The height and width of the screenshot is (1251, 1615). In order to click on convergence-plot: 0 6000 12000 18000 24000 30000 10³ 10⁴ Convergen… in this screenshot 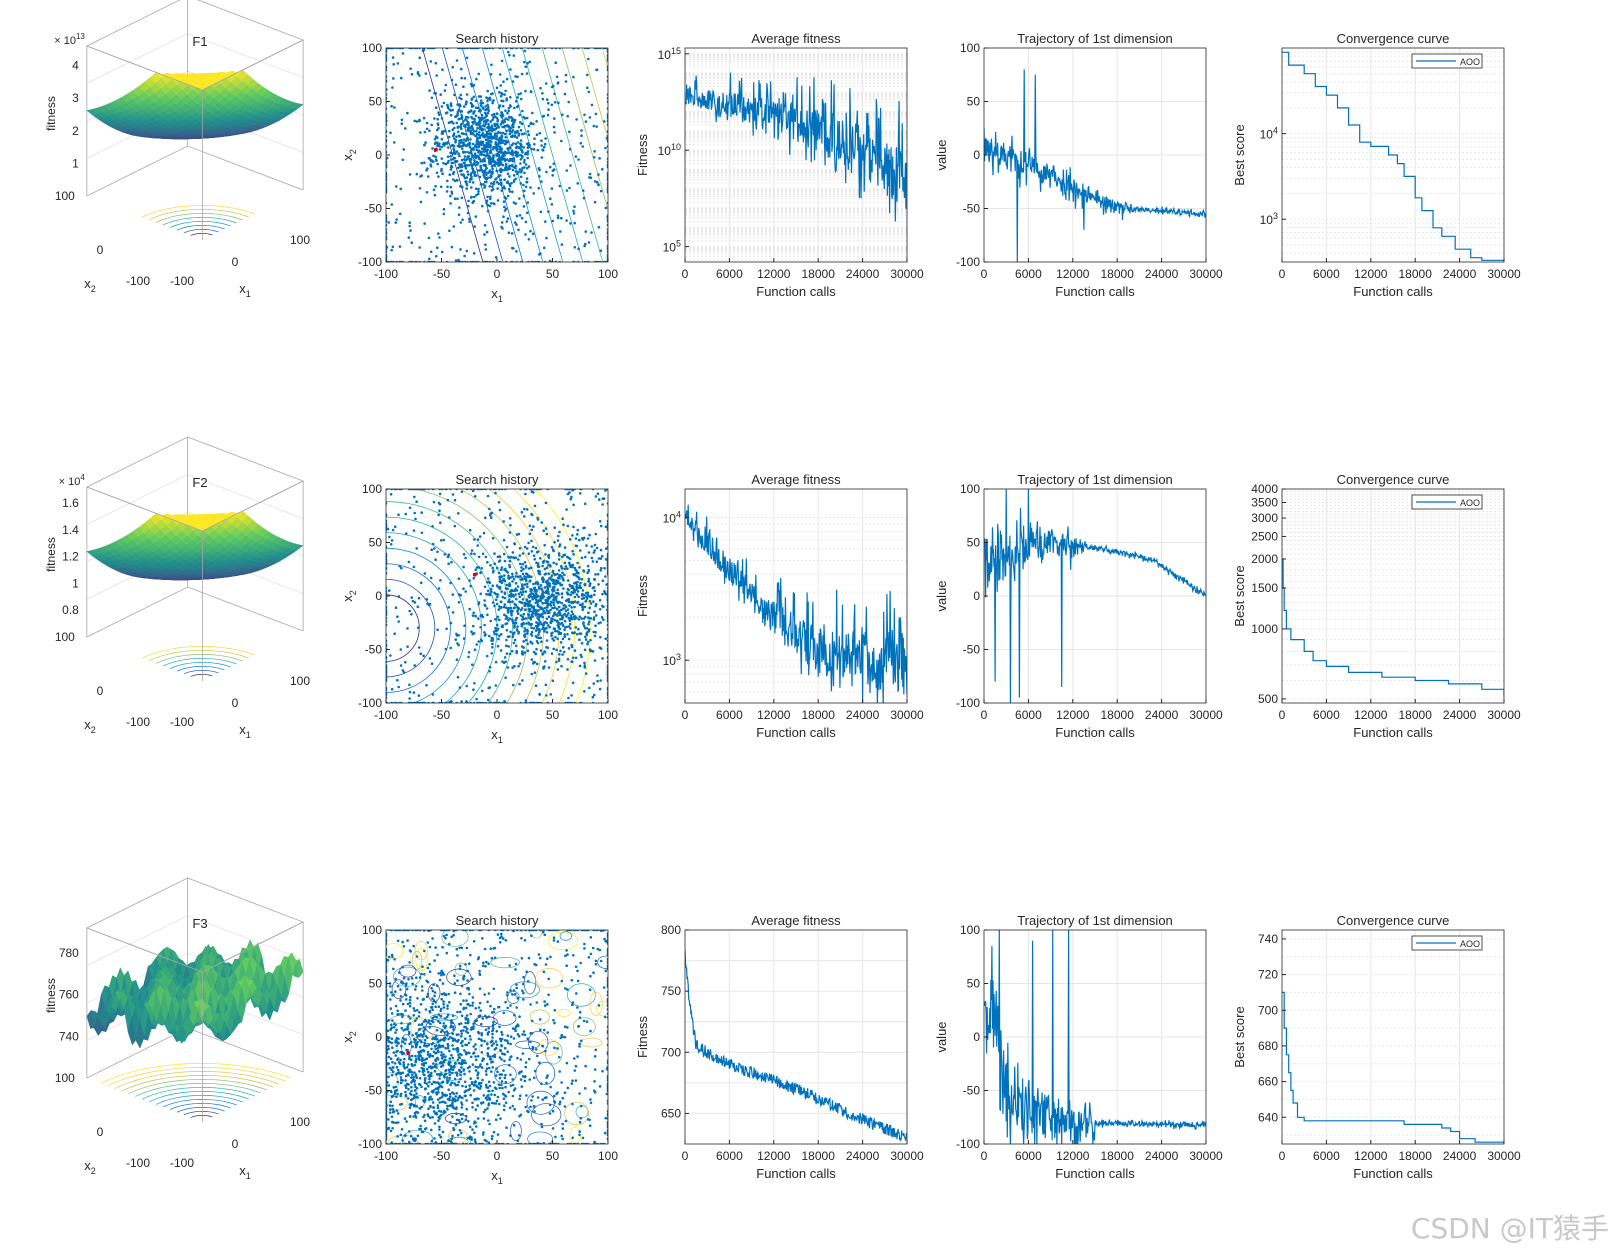, I will do `click(1376, 165)`.